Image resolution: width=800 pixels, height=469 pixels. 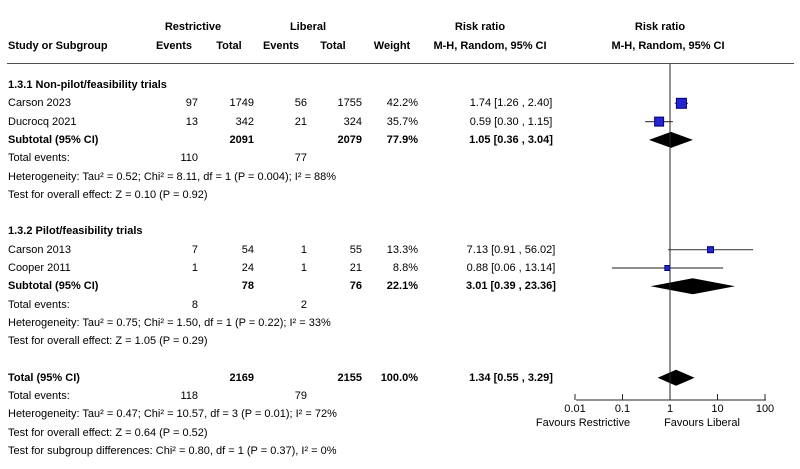 I want to click on axis-tick-label: 100, so click(x=765, y=409).